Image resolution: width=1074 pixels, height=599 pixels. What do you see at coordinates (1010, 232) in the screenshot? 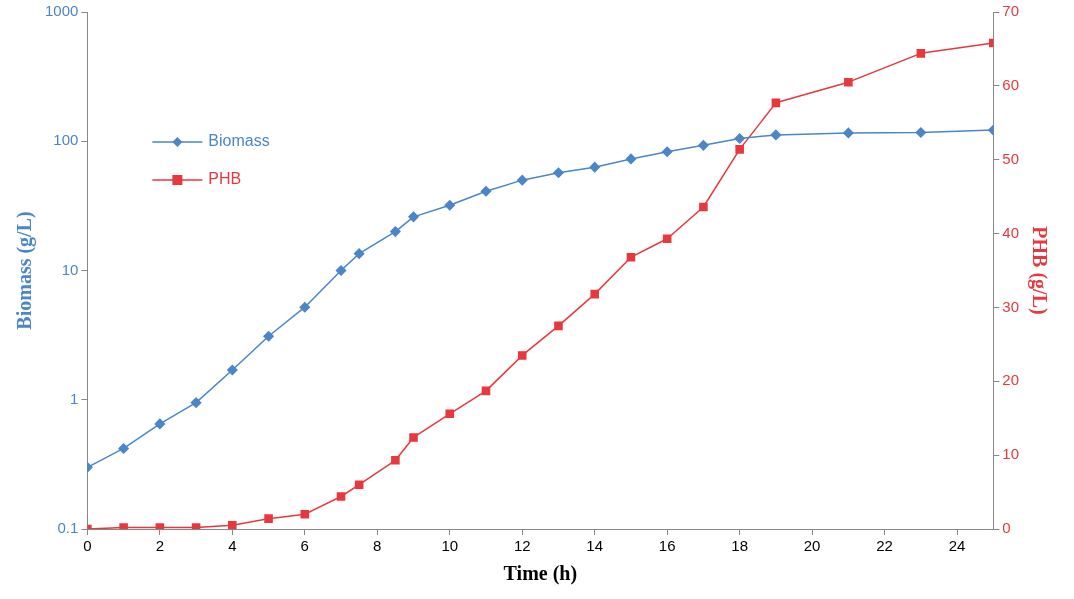
I see `y2-tick-label: 40` at bounding box center [1010, 232].